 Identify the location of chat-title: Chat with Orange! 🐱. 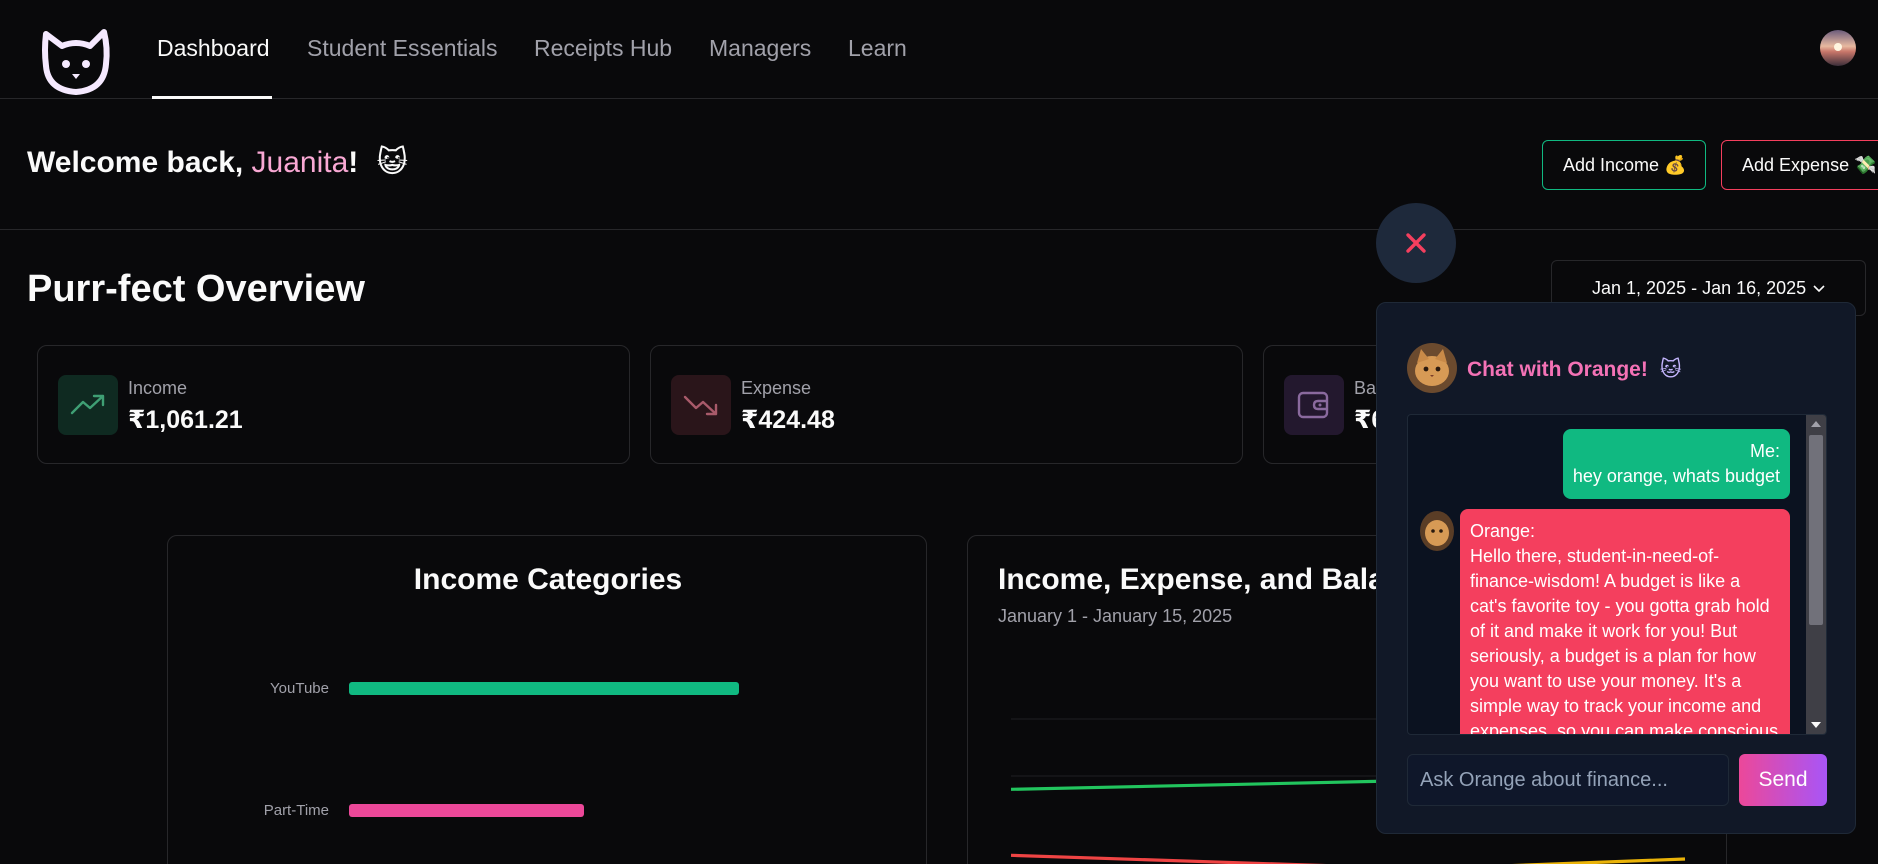
(1574, 369).